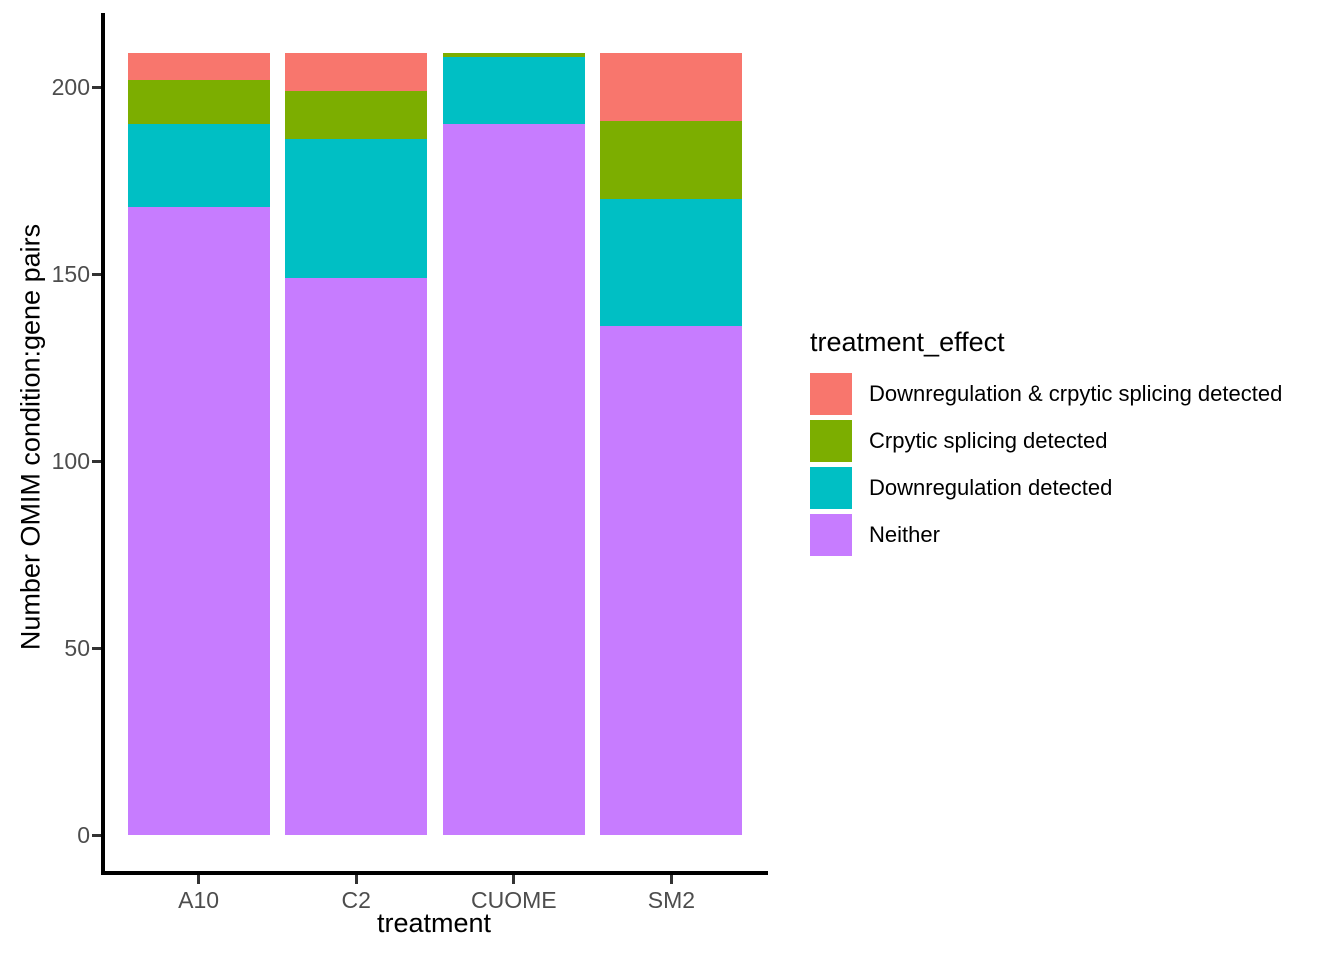  What do you see at coordinates (907, 342) in the screenshot?
I see `legend-title: treatment_effect` at bounding box center [907, 342].